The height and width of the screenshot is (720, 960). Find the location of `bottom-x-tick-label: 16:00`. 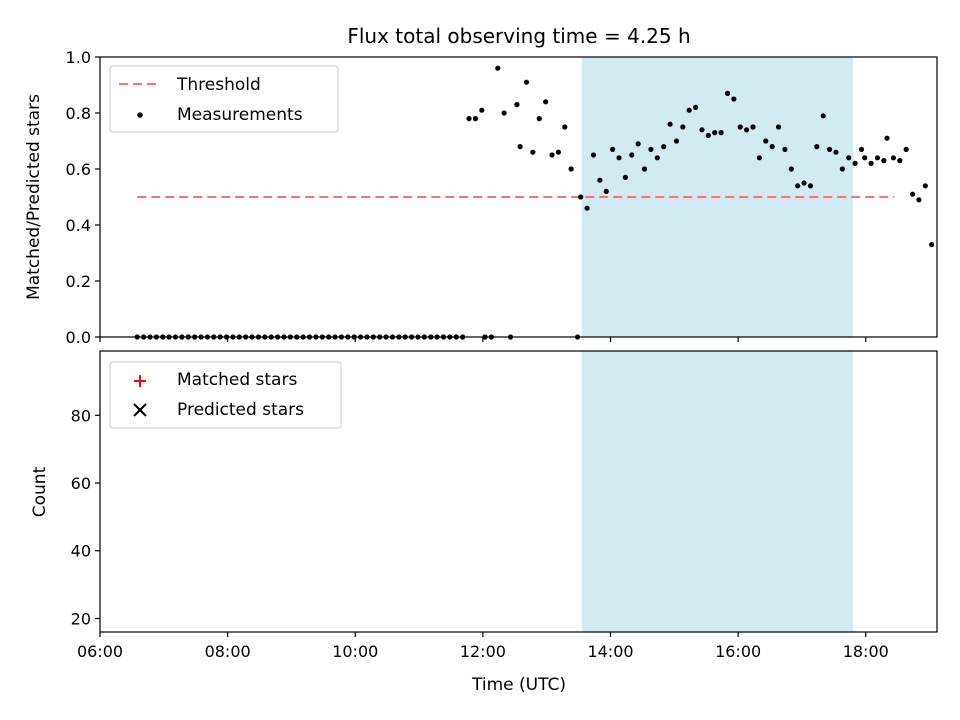

bottom-x-tick-label: 16:00 is located at coordinates (738, 651).